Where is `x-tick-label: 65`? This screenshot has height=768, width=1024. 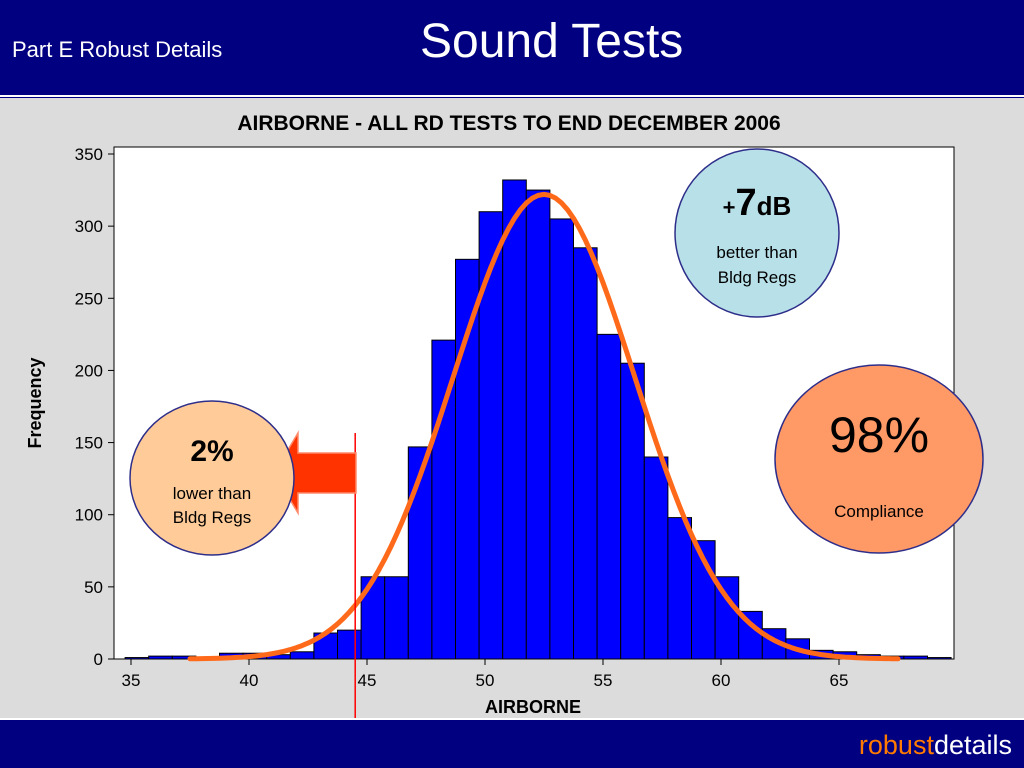
x-tick-label: 65 is located at coordinates (839, 680).